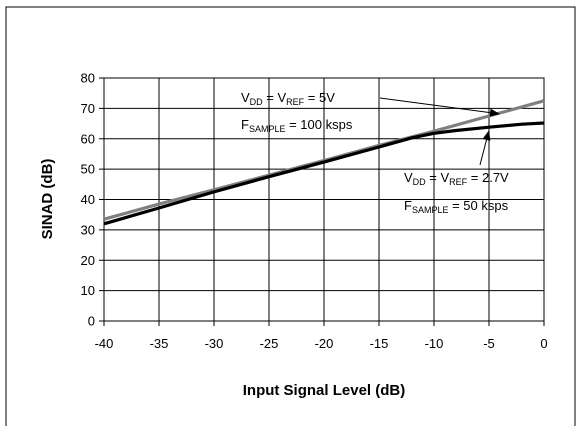  What do you see at coordinates (324, 390) in the screenshot?
I see `x-axis-label: Input Signal Level (dB)` at bounding box center [324, 390].